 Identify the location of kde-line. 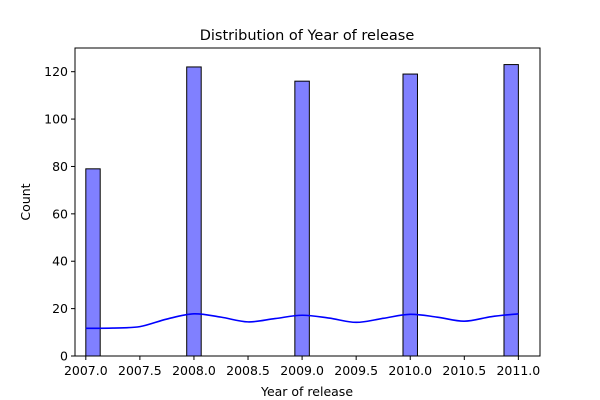
(302, 321).